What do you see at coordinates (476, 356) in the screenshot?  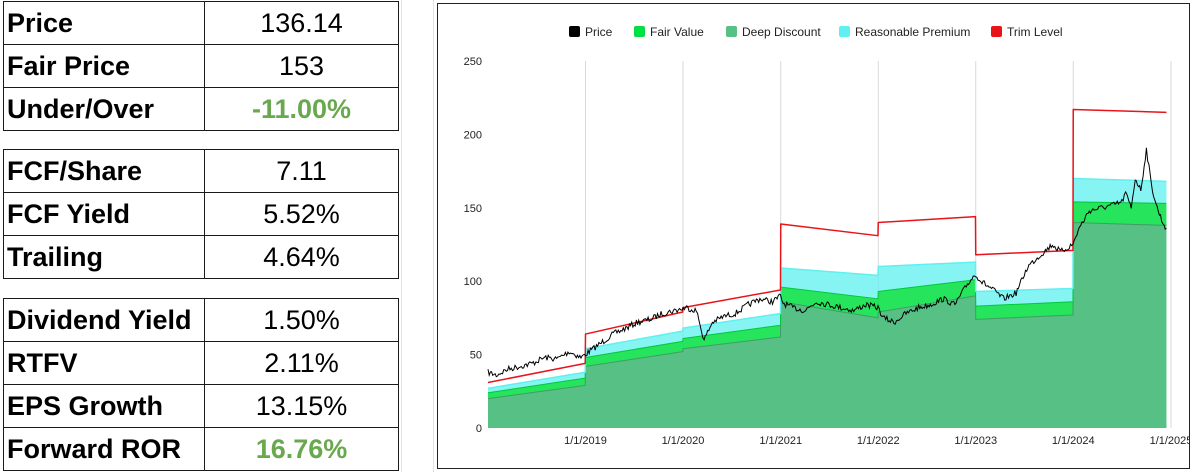 I see `y-tick-label: 50` at bounding box center [476, 356].